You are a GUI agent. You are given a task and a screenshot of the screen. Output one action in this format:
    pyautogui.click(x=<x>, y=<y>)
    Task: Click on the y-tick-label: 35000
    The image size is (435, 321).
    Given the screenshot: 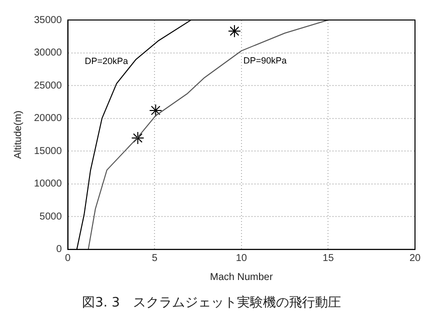 What is the action you would take?
    pyautogui.click(x=48, y=20)
    